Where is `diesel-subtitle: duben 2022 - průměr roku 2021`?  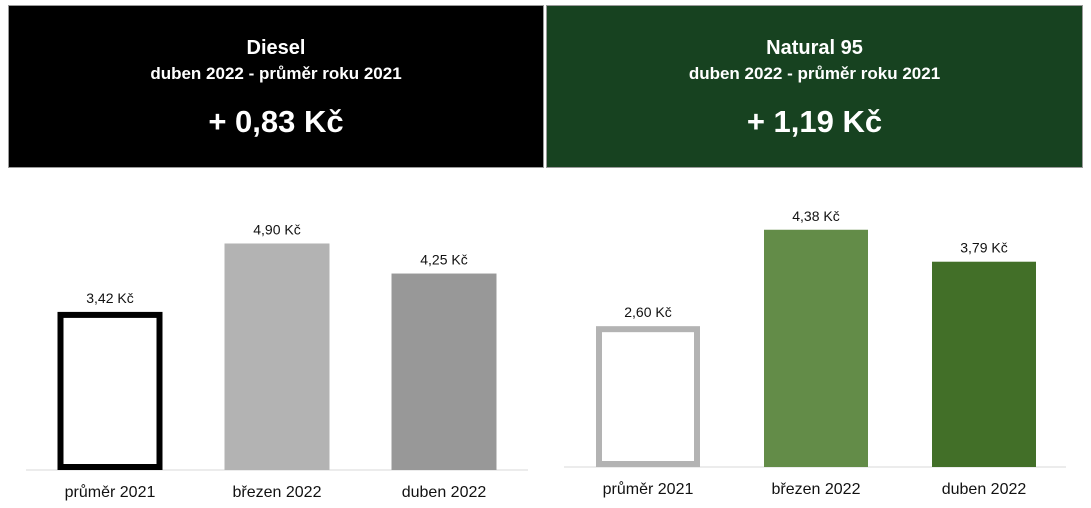 diesel-subtitle: duben 2022 - průměr roku 2021 is located at coordinates (276, 73).